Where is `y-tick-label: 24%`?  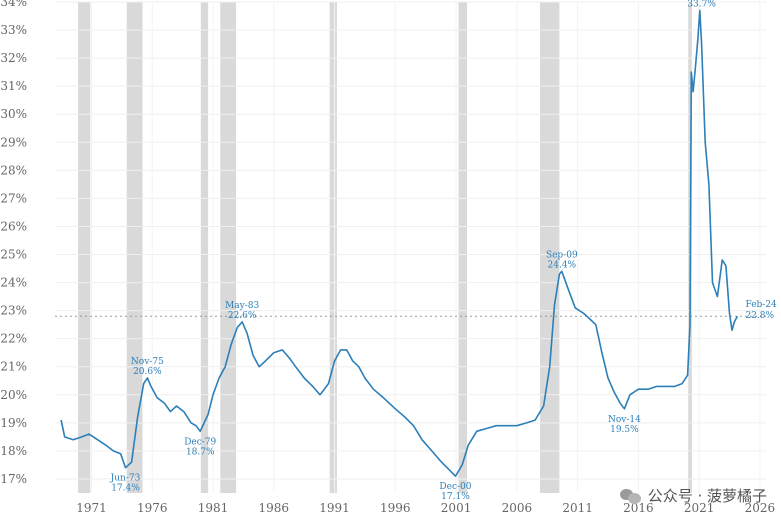 y-tick-label: 24% is located at coordinates (13, 283).